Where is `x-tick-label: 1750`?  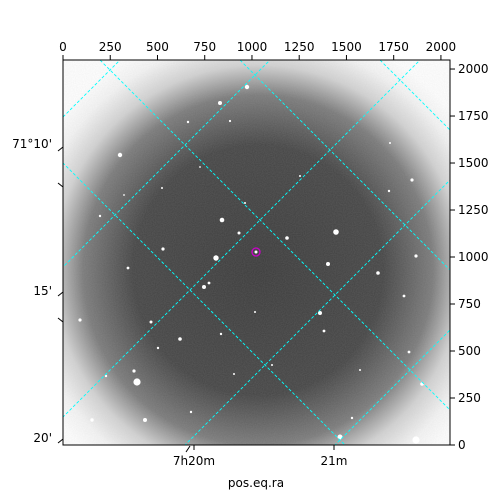
x-tick-label: 1750 is located at coordinates (393, 47).